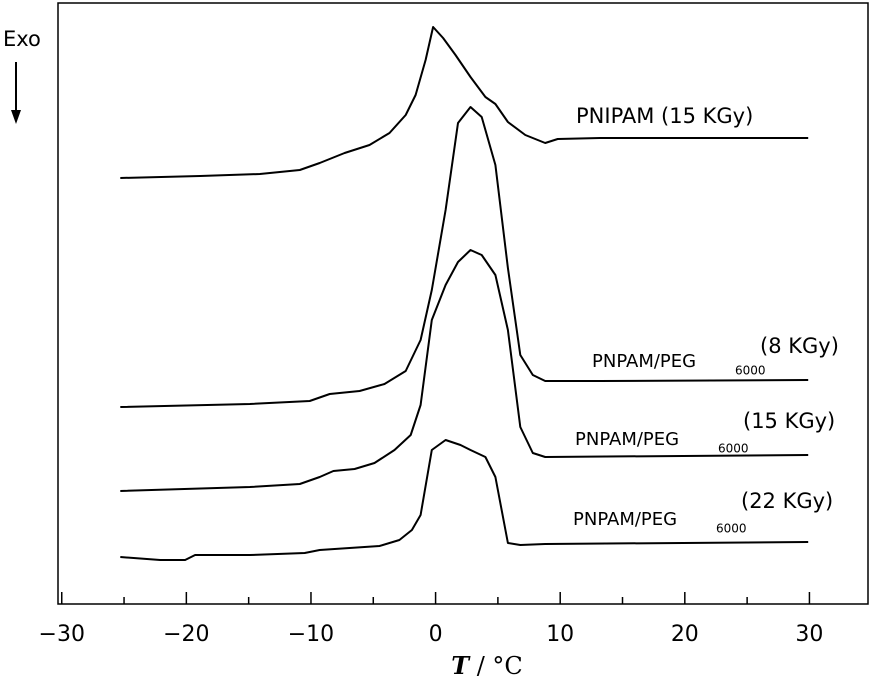 Image resolution: width=872 pixels, height=687 pixels. What do you see at coordinates (464, 500) in the screenshot?
I see `dsc-curve` at bounding box center [464, 500].